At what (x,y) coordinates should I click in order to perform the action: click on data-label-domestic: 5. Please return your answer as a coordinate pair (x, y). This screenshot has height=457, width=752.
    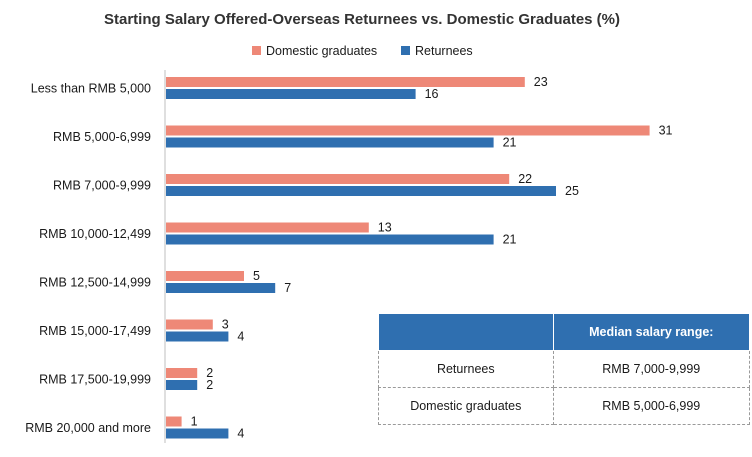
    Looking at the image, I should click on (256, 276).